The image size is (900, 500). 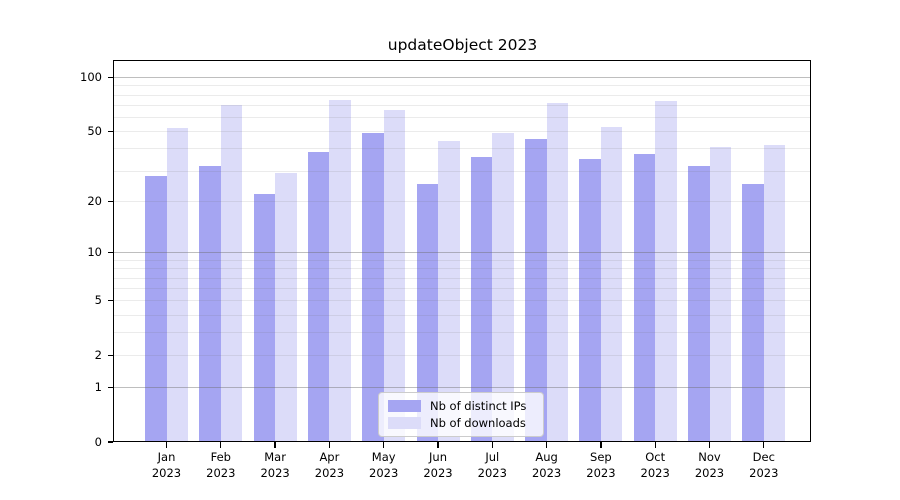 I want to click on x-tick-label: Dec 2023, so click(x=764, y=465).